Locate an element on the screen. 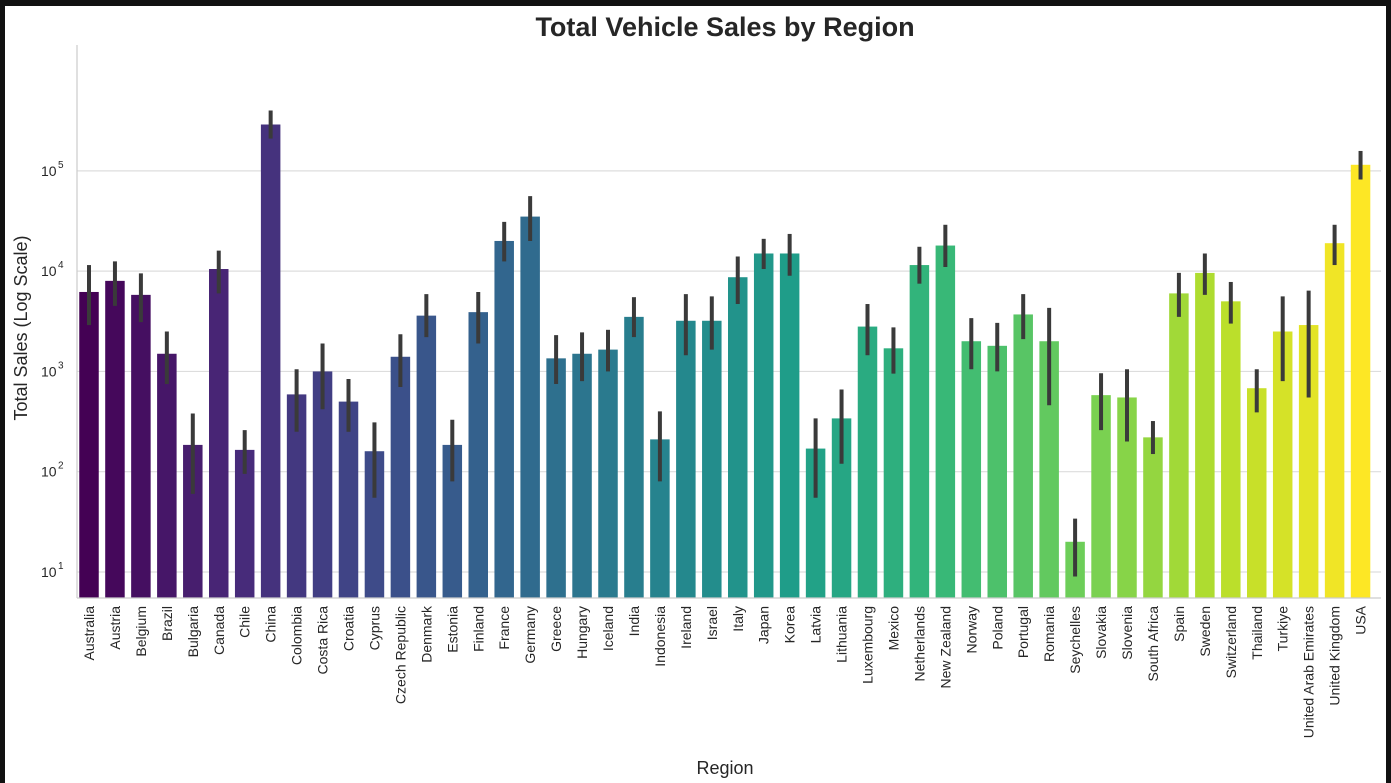  bar-italy is located at coordinates (738, 437).